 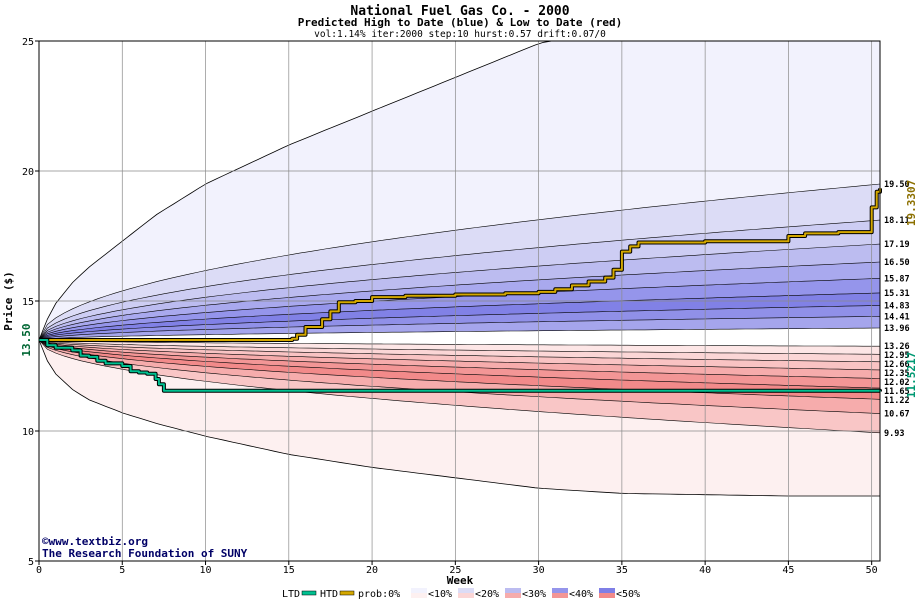 What do you see at coordinates (705, 570) in the screenshot?
I see `x-tick-label-40: 40` at bounding box center [705, 570].